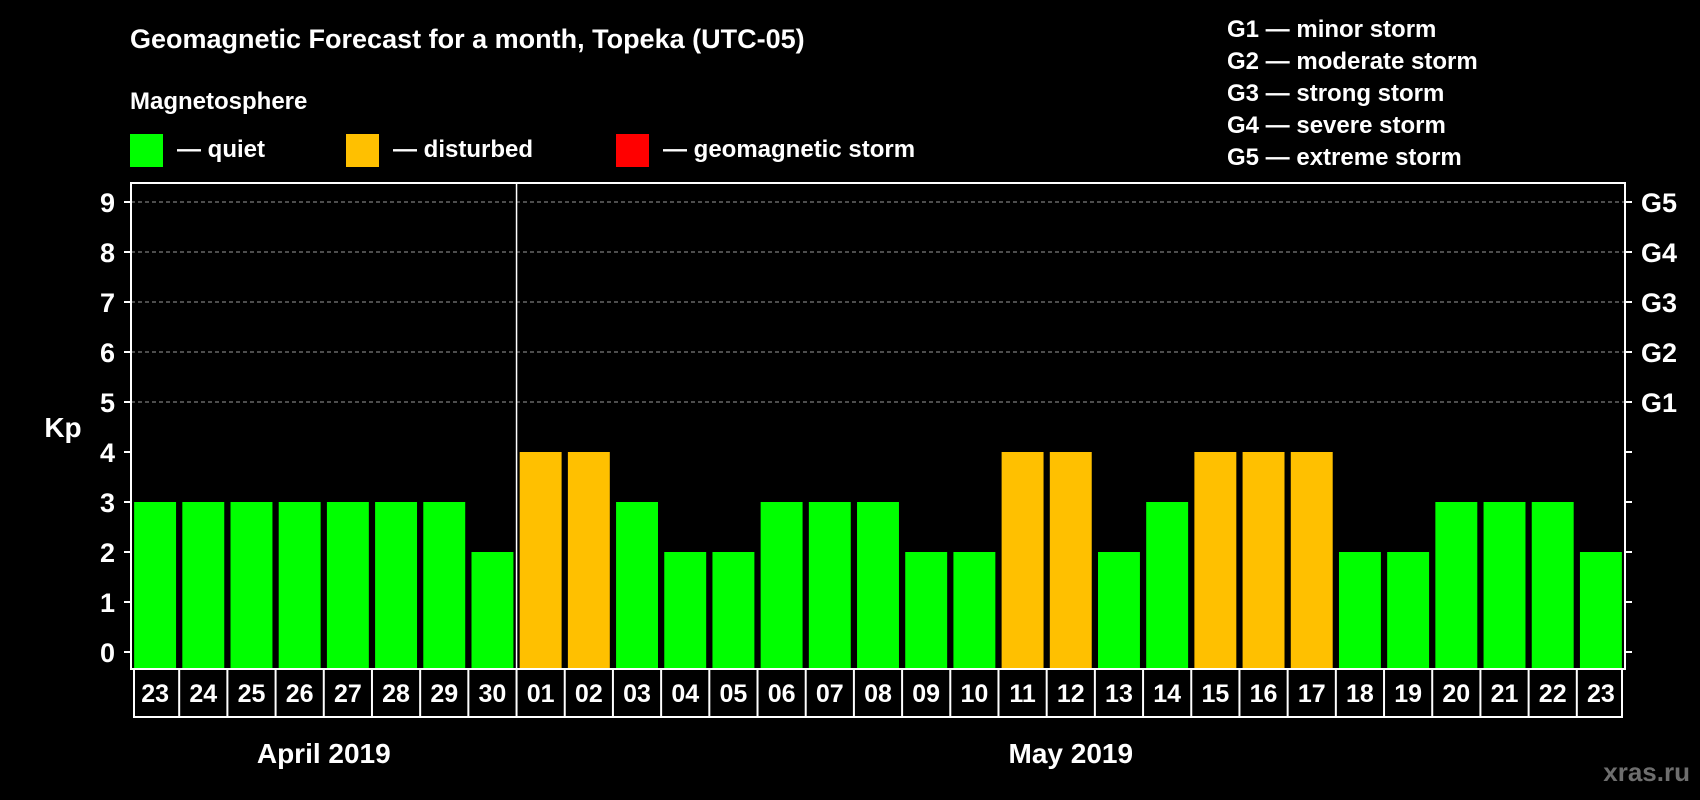 The image size is (1700, 800). I want to click on date-row-frame, so click(878, 693).